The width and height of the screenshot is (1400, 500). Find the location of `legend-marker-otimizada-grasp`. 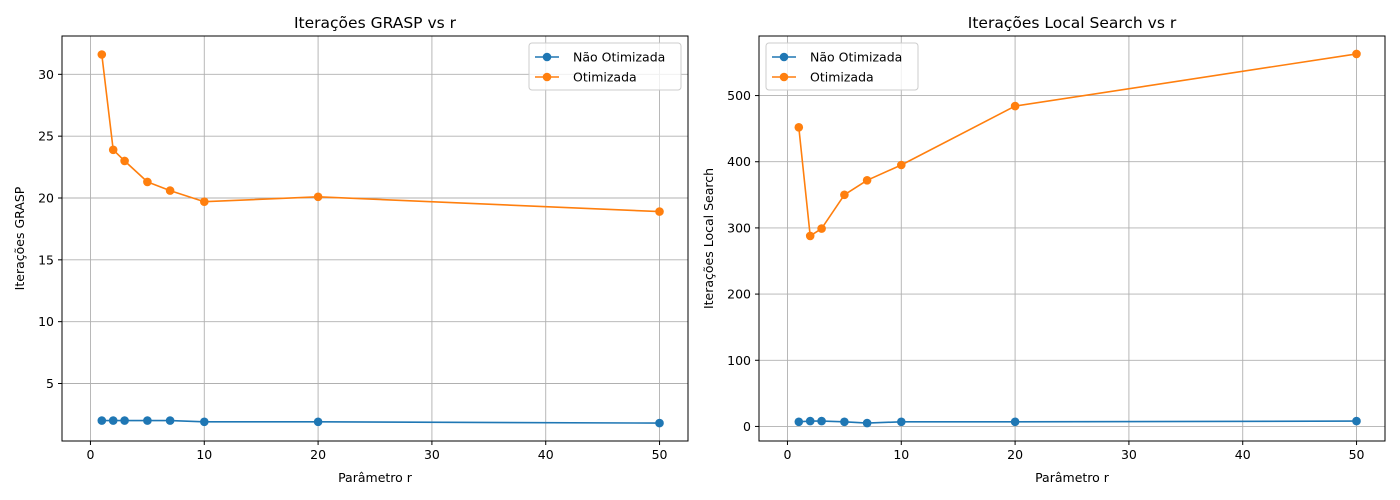

legend-marker-otimizada-grasp is located at coordinates (547, 77).